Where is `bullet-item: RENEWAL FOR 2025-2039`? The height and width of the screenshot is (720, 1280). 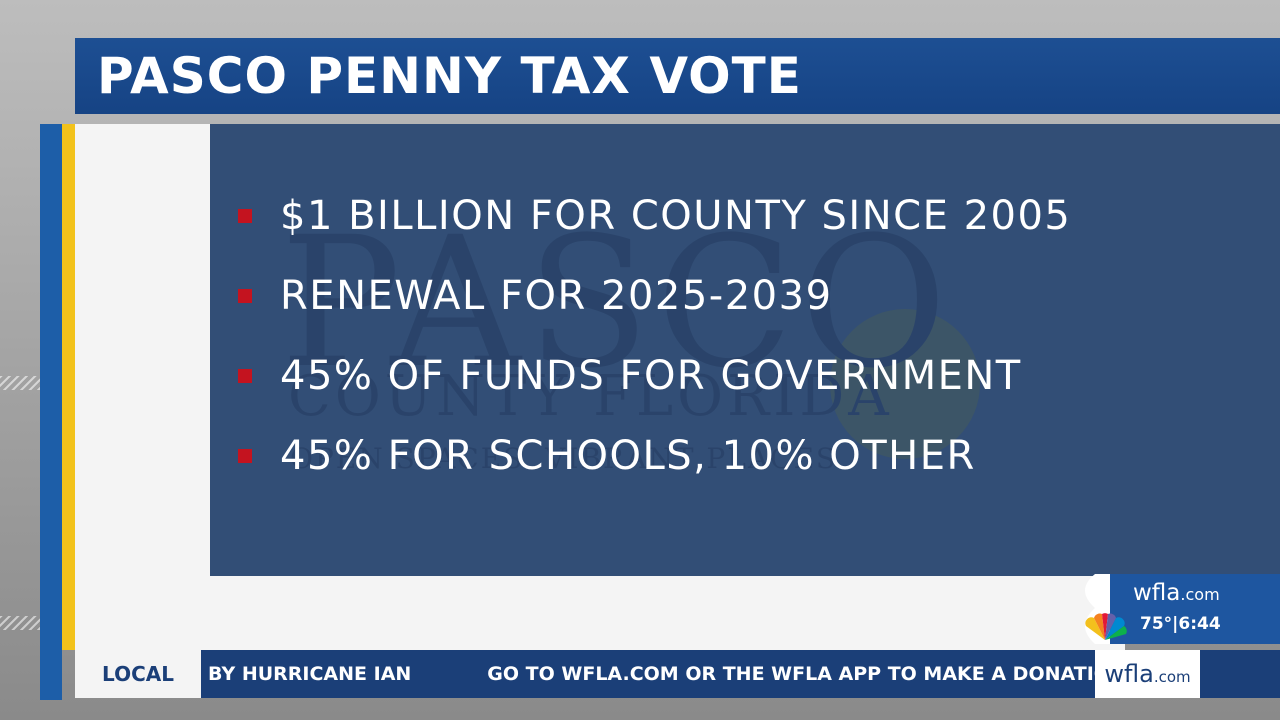
bullet-item: RENEWAL FOR 2025-2039 is located at coordinates (654, 296).